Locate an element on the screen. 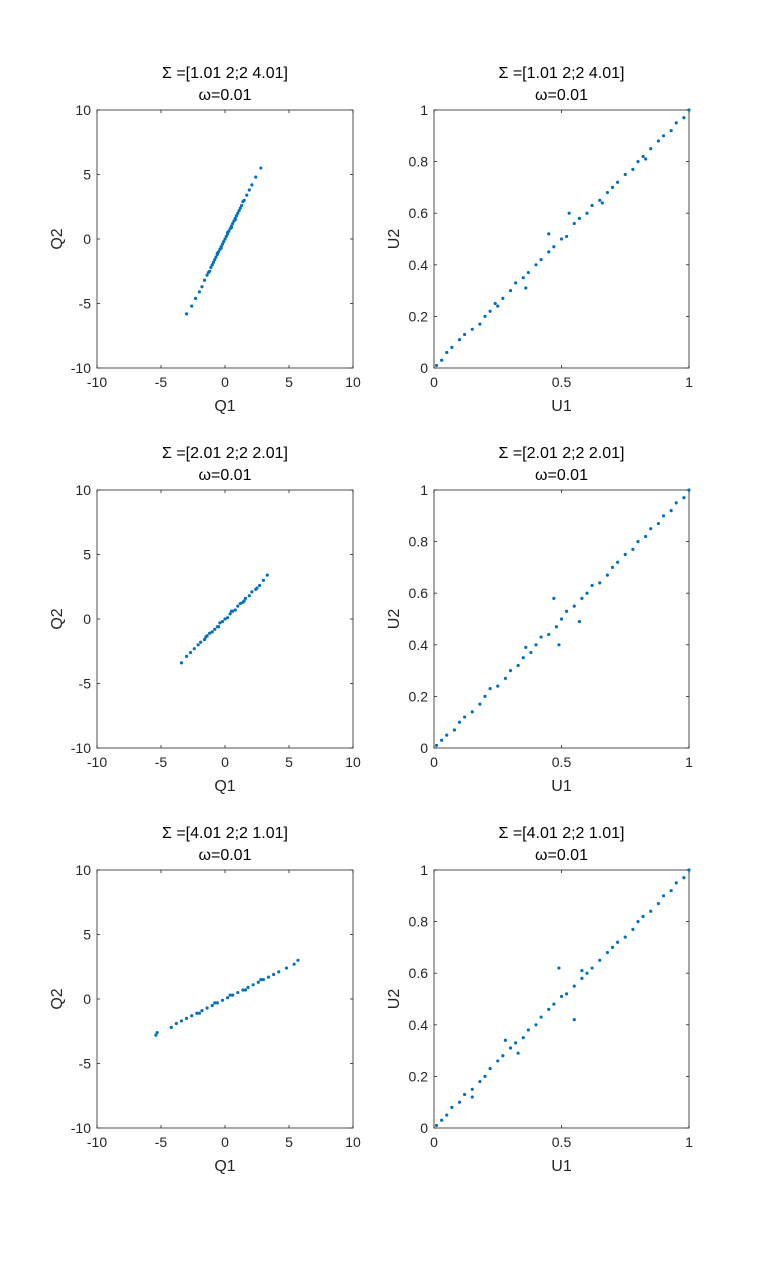 This screenshot has width=761, height=1268. y-tick-label: -10 is located at coordinates (81, 368).